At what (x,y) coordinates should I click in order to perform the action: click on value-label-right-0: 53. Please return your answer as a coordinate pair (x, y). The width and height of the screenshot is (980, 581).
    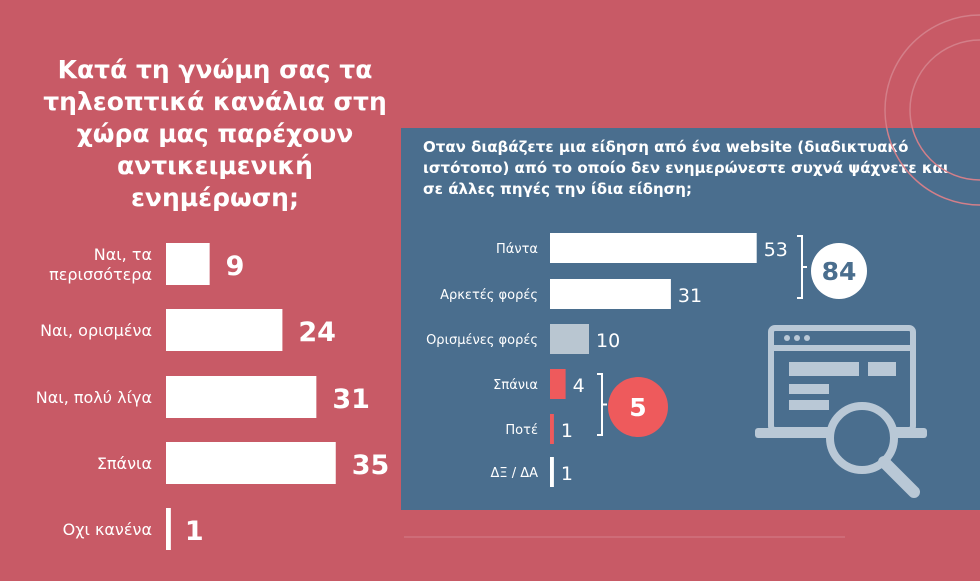
    Looking at the image, I should click on (776, 250).